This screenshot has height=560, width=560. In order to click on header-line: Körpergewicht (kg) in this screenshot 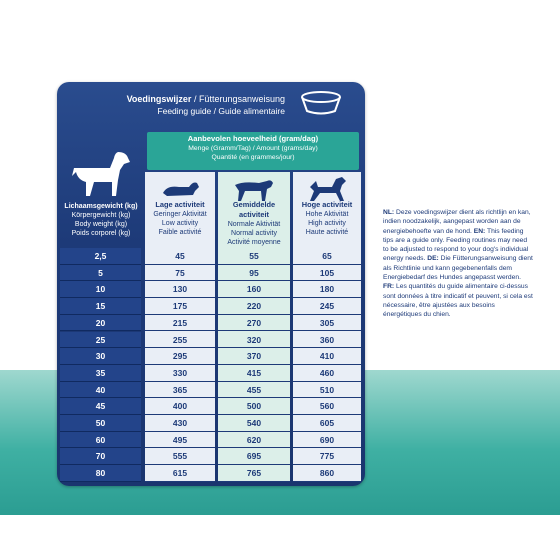, I will do `click(101, 215)`.